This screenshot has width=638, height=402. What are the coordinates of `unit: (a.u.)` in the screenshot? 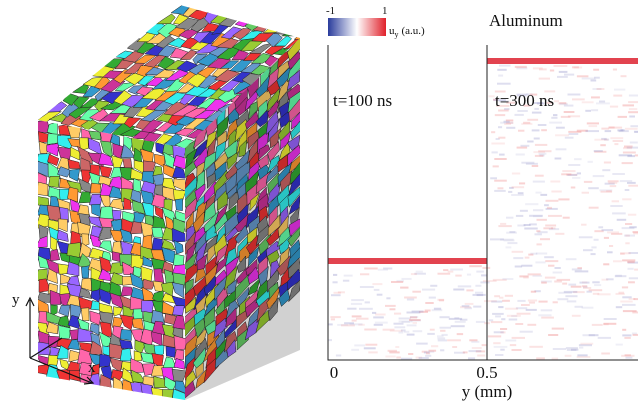 It's located at (414, 31).